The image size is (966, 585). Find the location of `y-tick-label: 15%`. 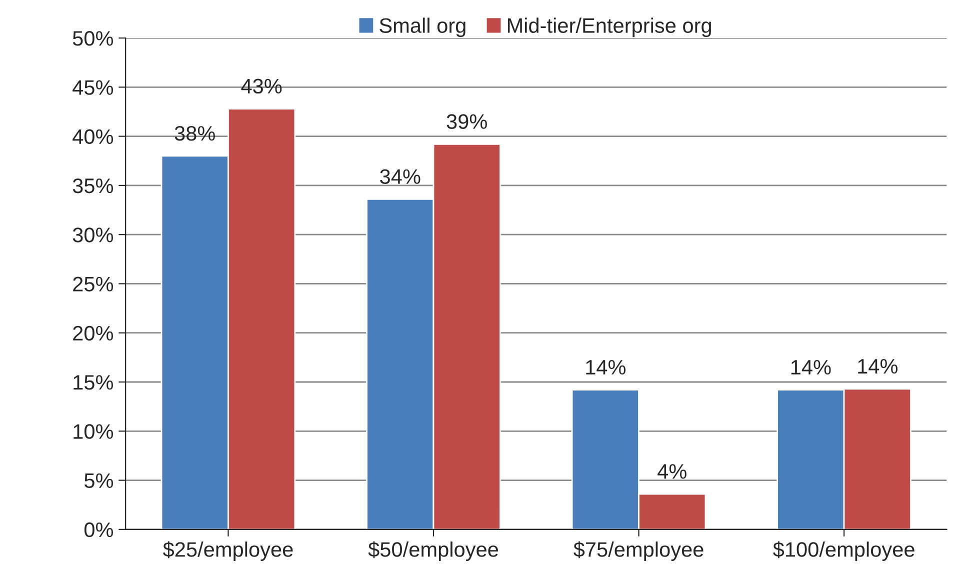

y-tick-label: 15% is located at coordinates (94, 382).